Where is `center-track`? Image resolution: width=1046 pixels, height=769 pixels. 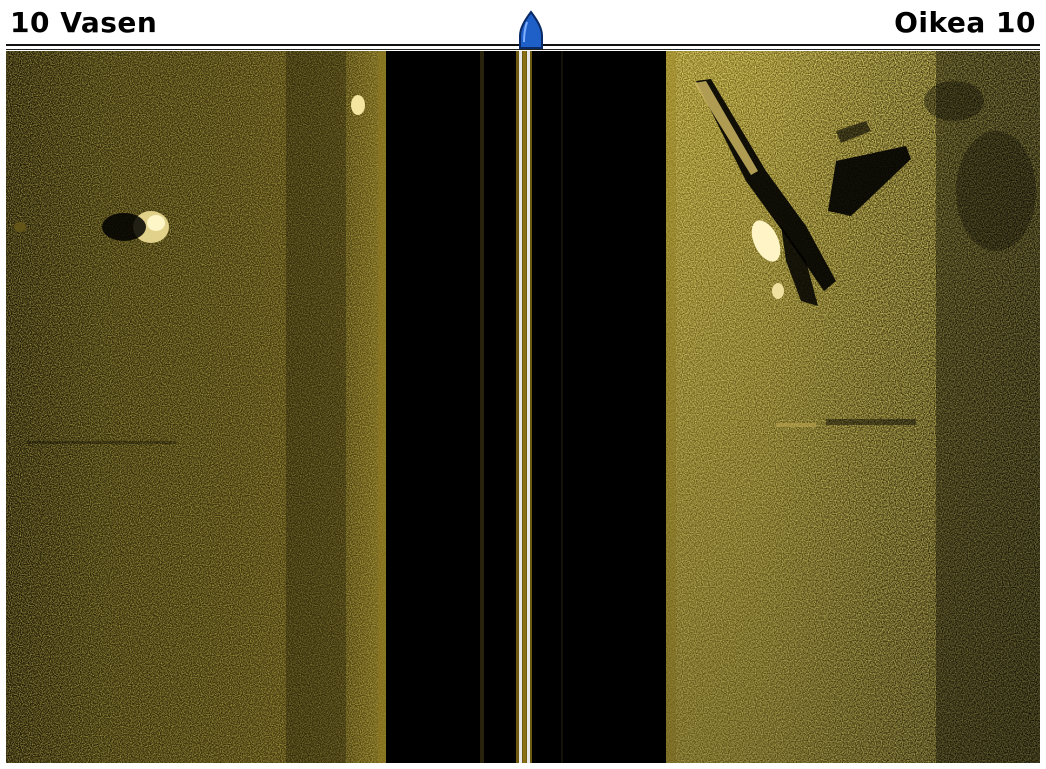 center-track is located at coordinates (524, 407).